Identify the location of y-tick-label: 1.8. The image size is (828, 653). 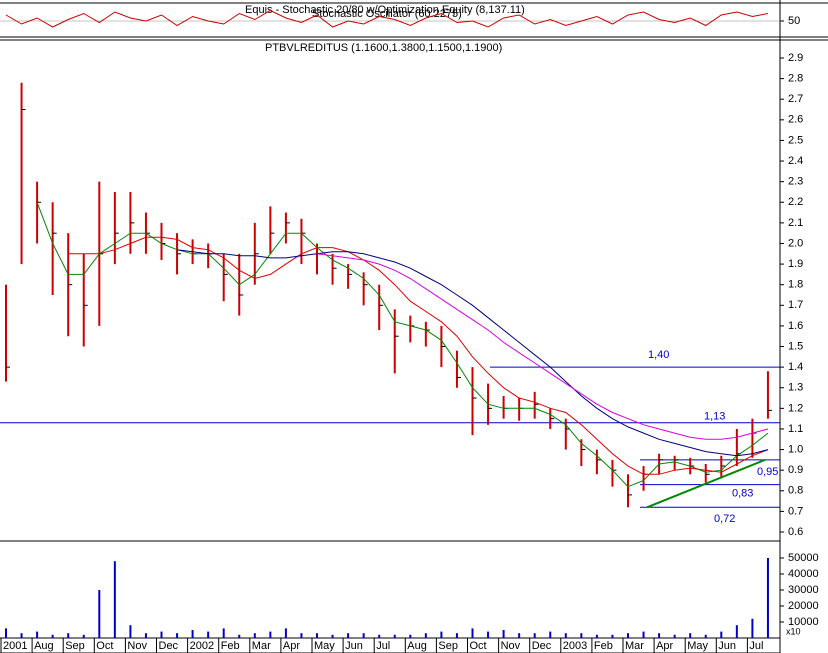
(795, 285).